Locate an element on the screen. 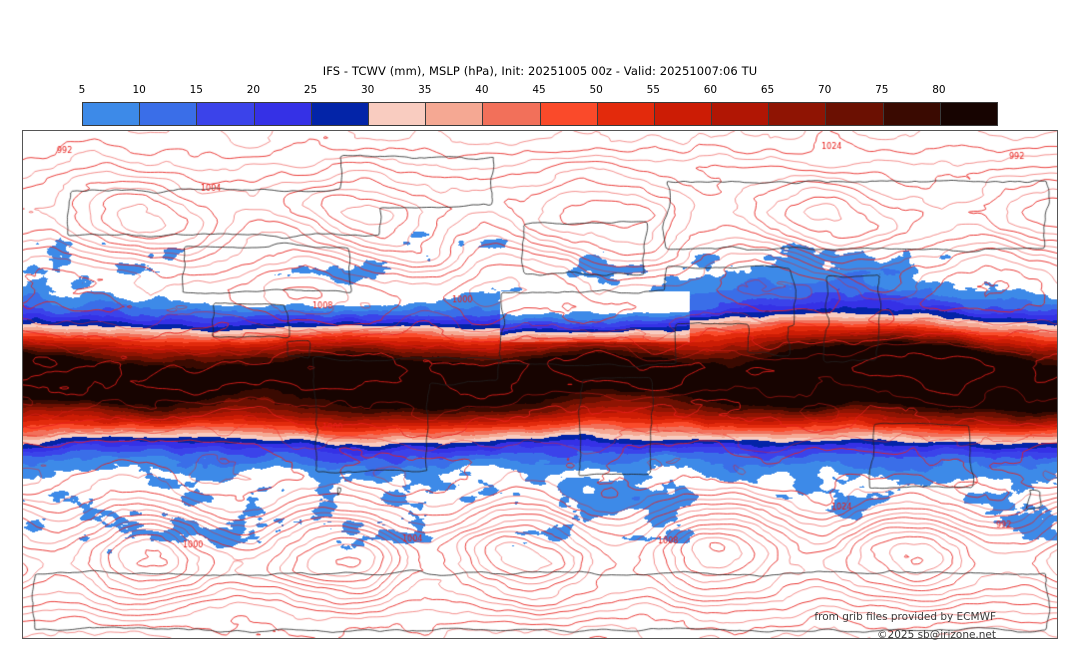 This screenshot has height=658, width=1080. colorbar-tick-label: 5 is located at coordinates (82, 90).